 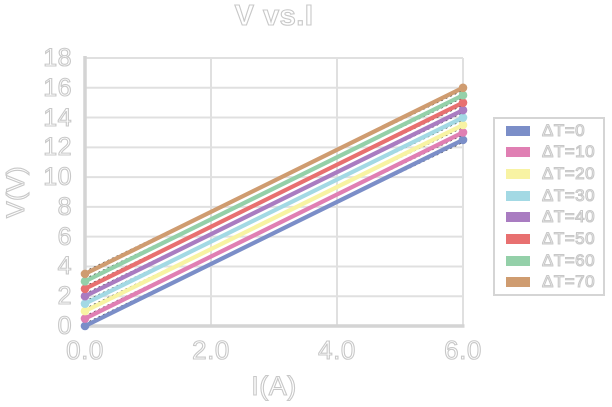 I want to click on y-tick-label: 18, so click(x=57, y=57).